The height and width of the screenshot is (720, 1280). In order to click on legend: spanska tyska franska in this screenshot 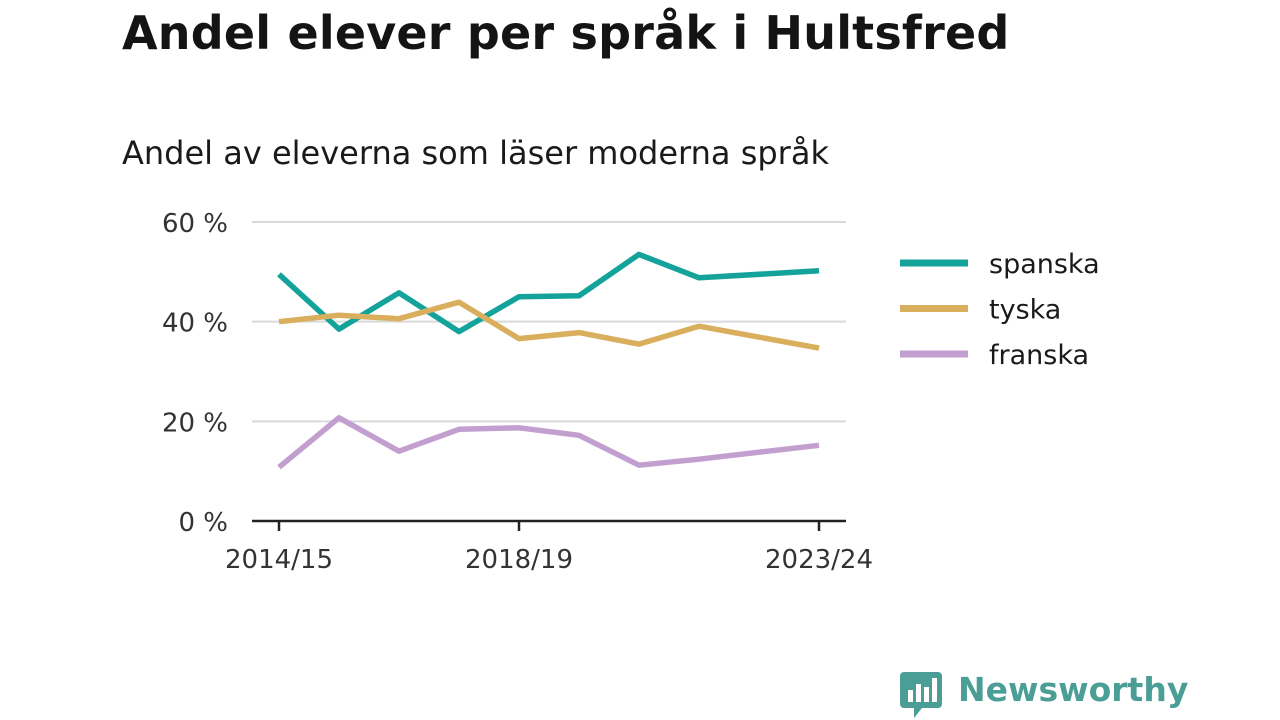, I will do `click(1000, 310)`.